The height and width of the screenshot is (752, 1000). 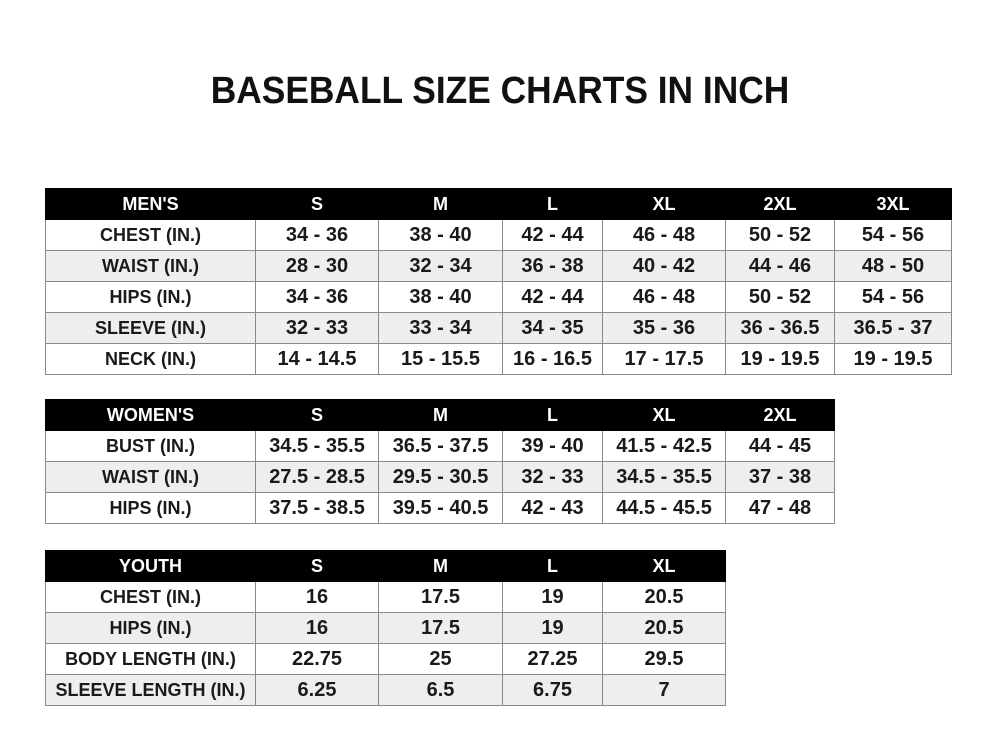 I want to click on measurement-label: SLEEVE (IN.), so click(x=150, y=328).